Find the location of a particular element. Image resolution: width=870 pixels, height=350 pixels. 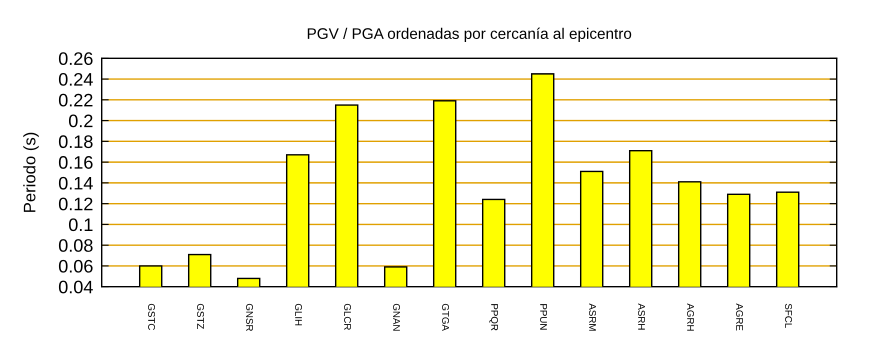

x-tick-label: GSTZ is located at coordinates (200, 316).